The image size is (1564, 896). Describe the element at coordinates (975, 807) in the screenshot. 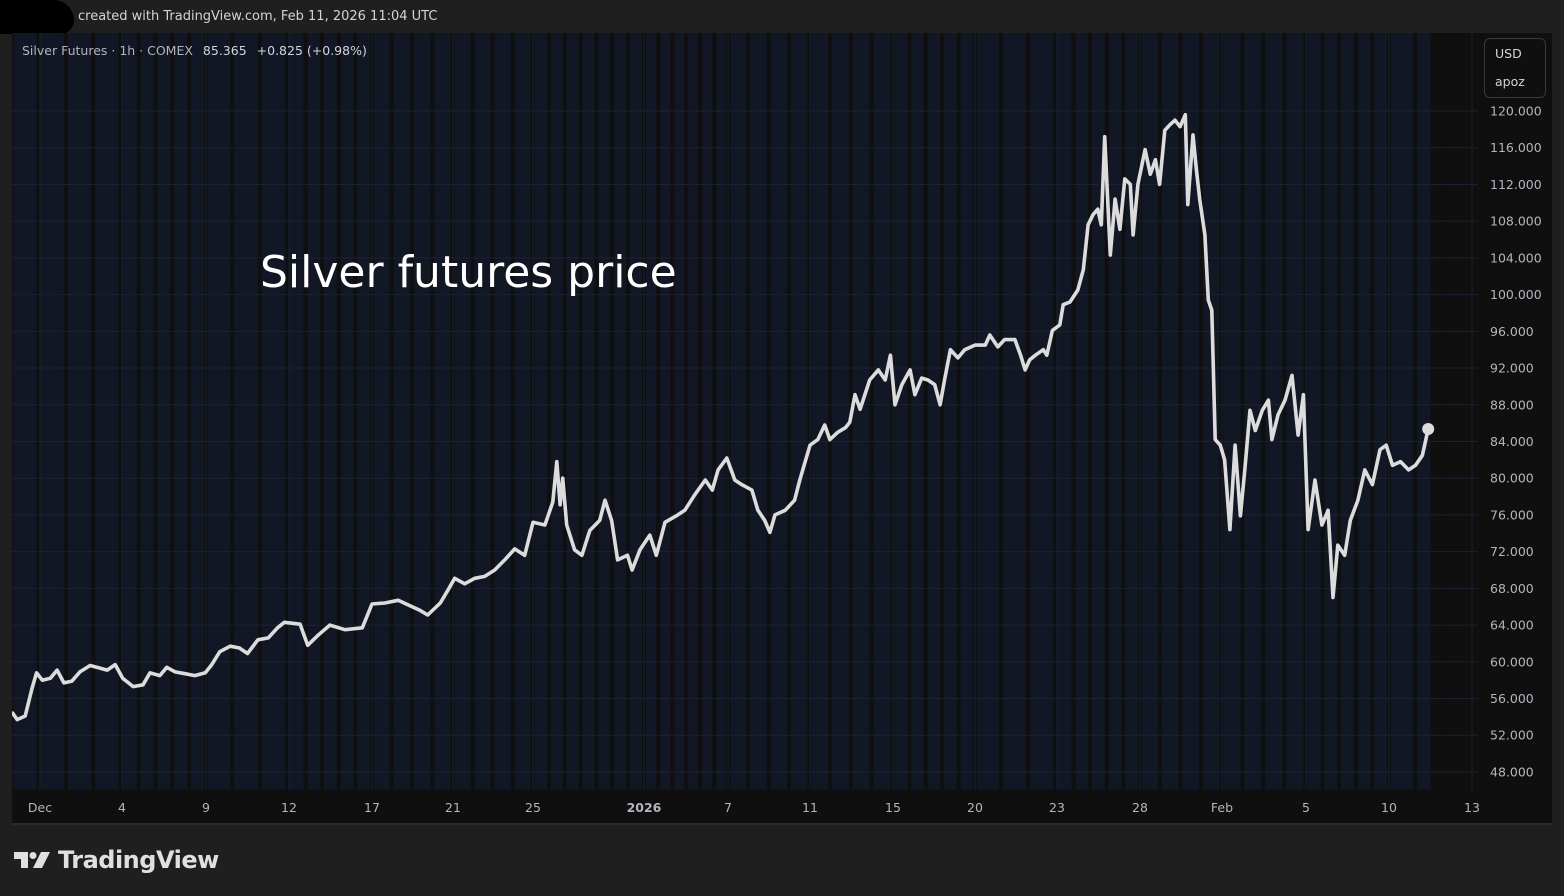

I see `time-tick-label: 20` at that location.